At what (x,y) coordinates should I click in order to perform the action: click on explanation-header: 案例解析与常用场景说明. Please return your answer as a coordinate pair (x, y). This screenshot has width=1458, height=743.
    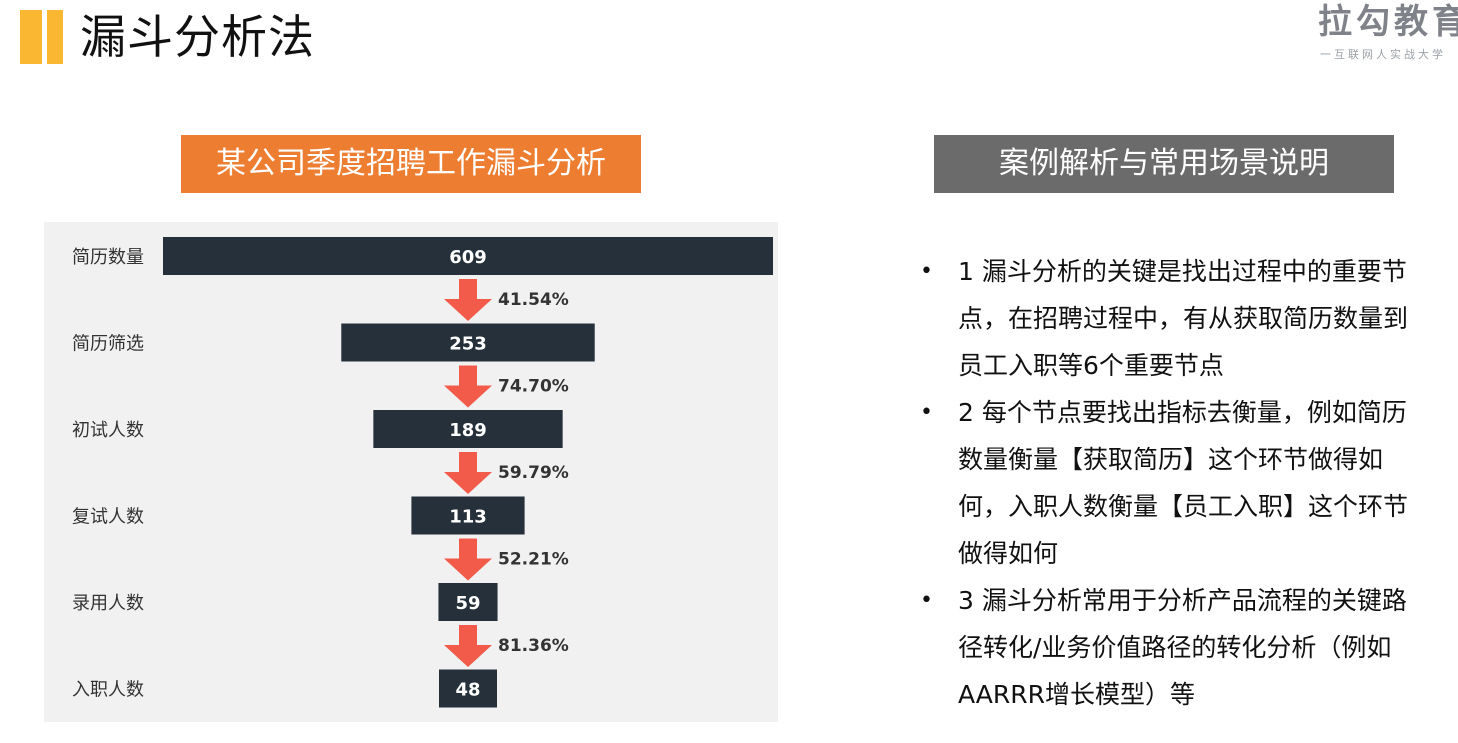
    Looking at the image, I should click on (1164, 164).